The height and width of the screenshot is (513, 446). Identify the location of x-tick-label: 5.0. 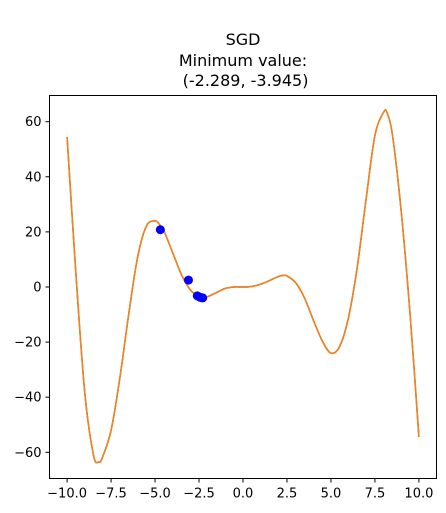
(331, 494).